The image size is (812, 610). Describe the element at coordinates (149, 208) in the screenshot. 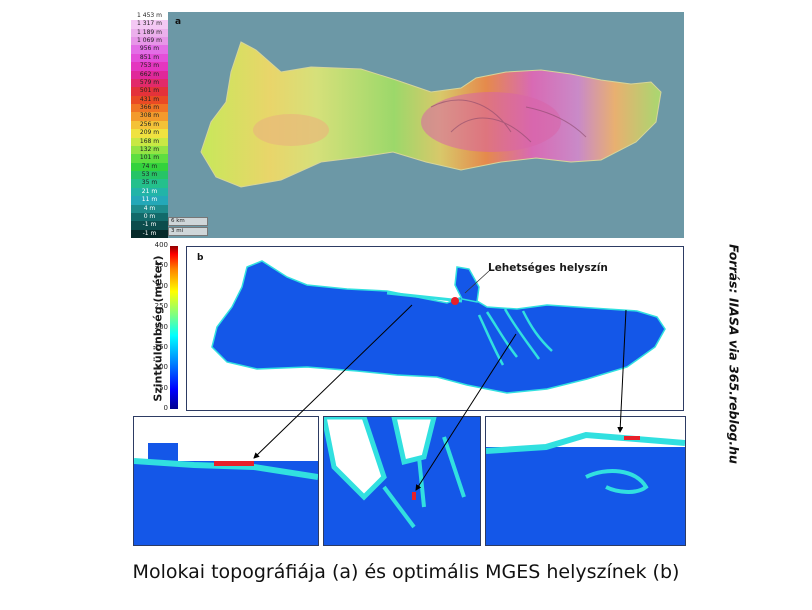

I see `legend-entry: 4 m` at that location.